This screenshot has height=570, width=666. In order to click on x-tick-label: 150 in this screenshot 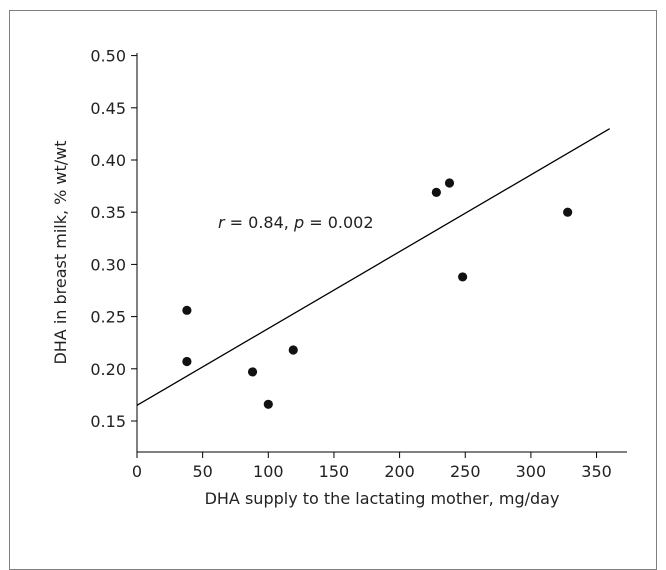, I will do `click(334, 471)`.